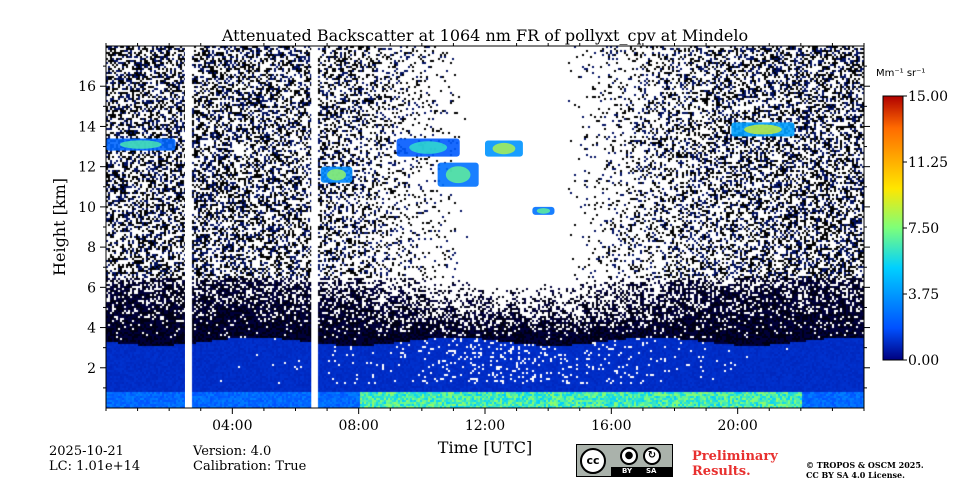 The image size is (960, 480). What do you see at coordinates (865, 465) in the screenshot?
I see `license-line1: © TROPOS & OSCM 2025.` at bounding box center [865, 465].